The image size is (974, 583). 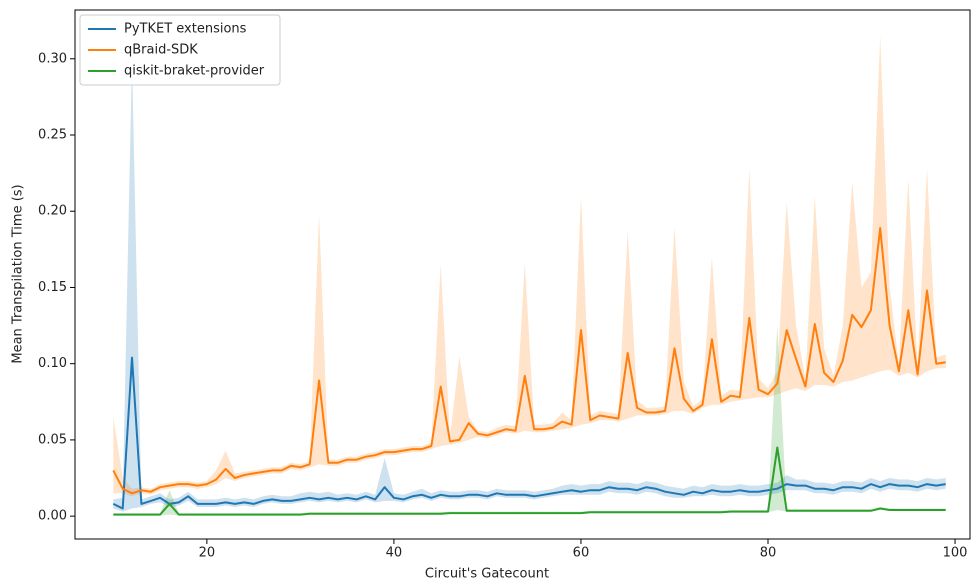 I want to click on x-tick-label: 100, so click(x=955, y=553).